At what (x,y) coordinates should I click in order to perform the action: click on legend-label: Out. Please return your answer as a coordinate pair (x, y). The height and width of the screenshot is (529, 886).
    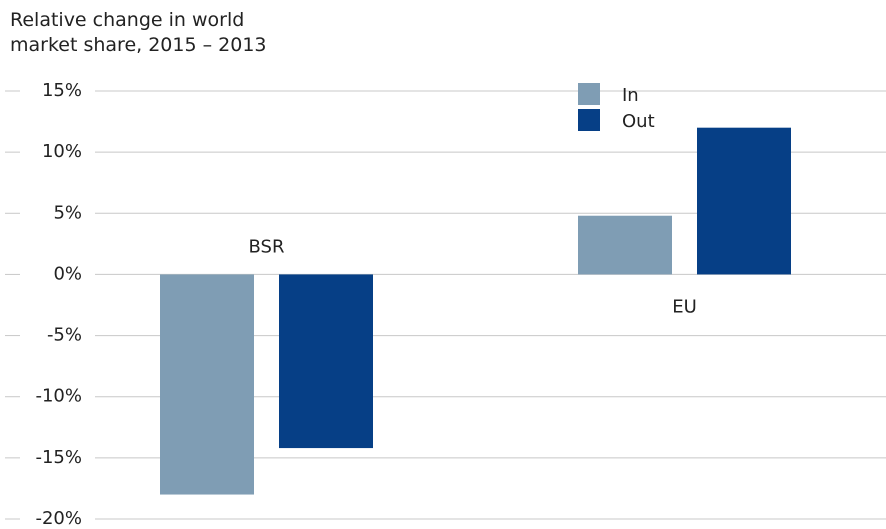
    Looking at the image, I should click on (638, 121).